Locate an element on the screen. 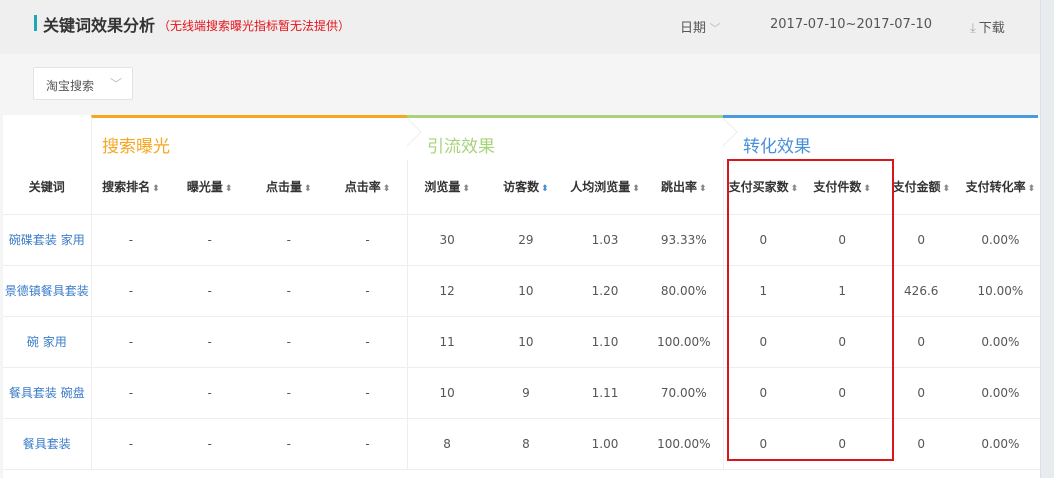  group-traffic: 引流效果 is located at coordinates (565, 137).